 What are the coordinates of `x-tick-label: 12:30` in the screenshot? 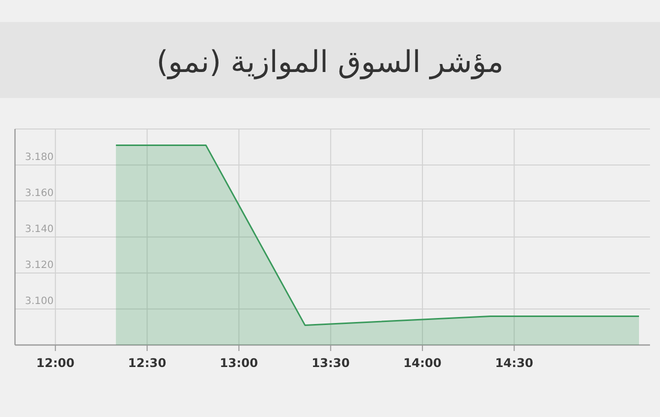 It's located at (147, 363).